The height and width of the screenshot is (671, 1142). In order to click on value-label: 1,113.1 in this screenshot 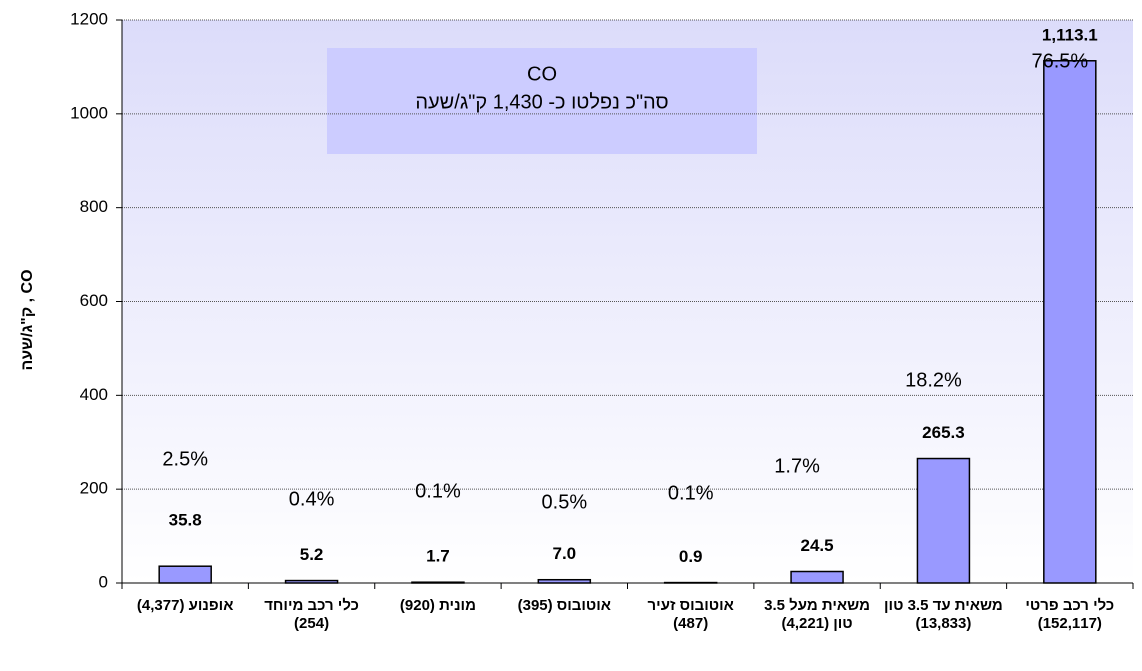, I will do `click(1070, 34)`.